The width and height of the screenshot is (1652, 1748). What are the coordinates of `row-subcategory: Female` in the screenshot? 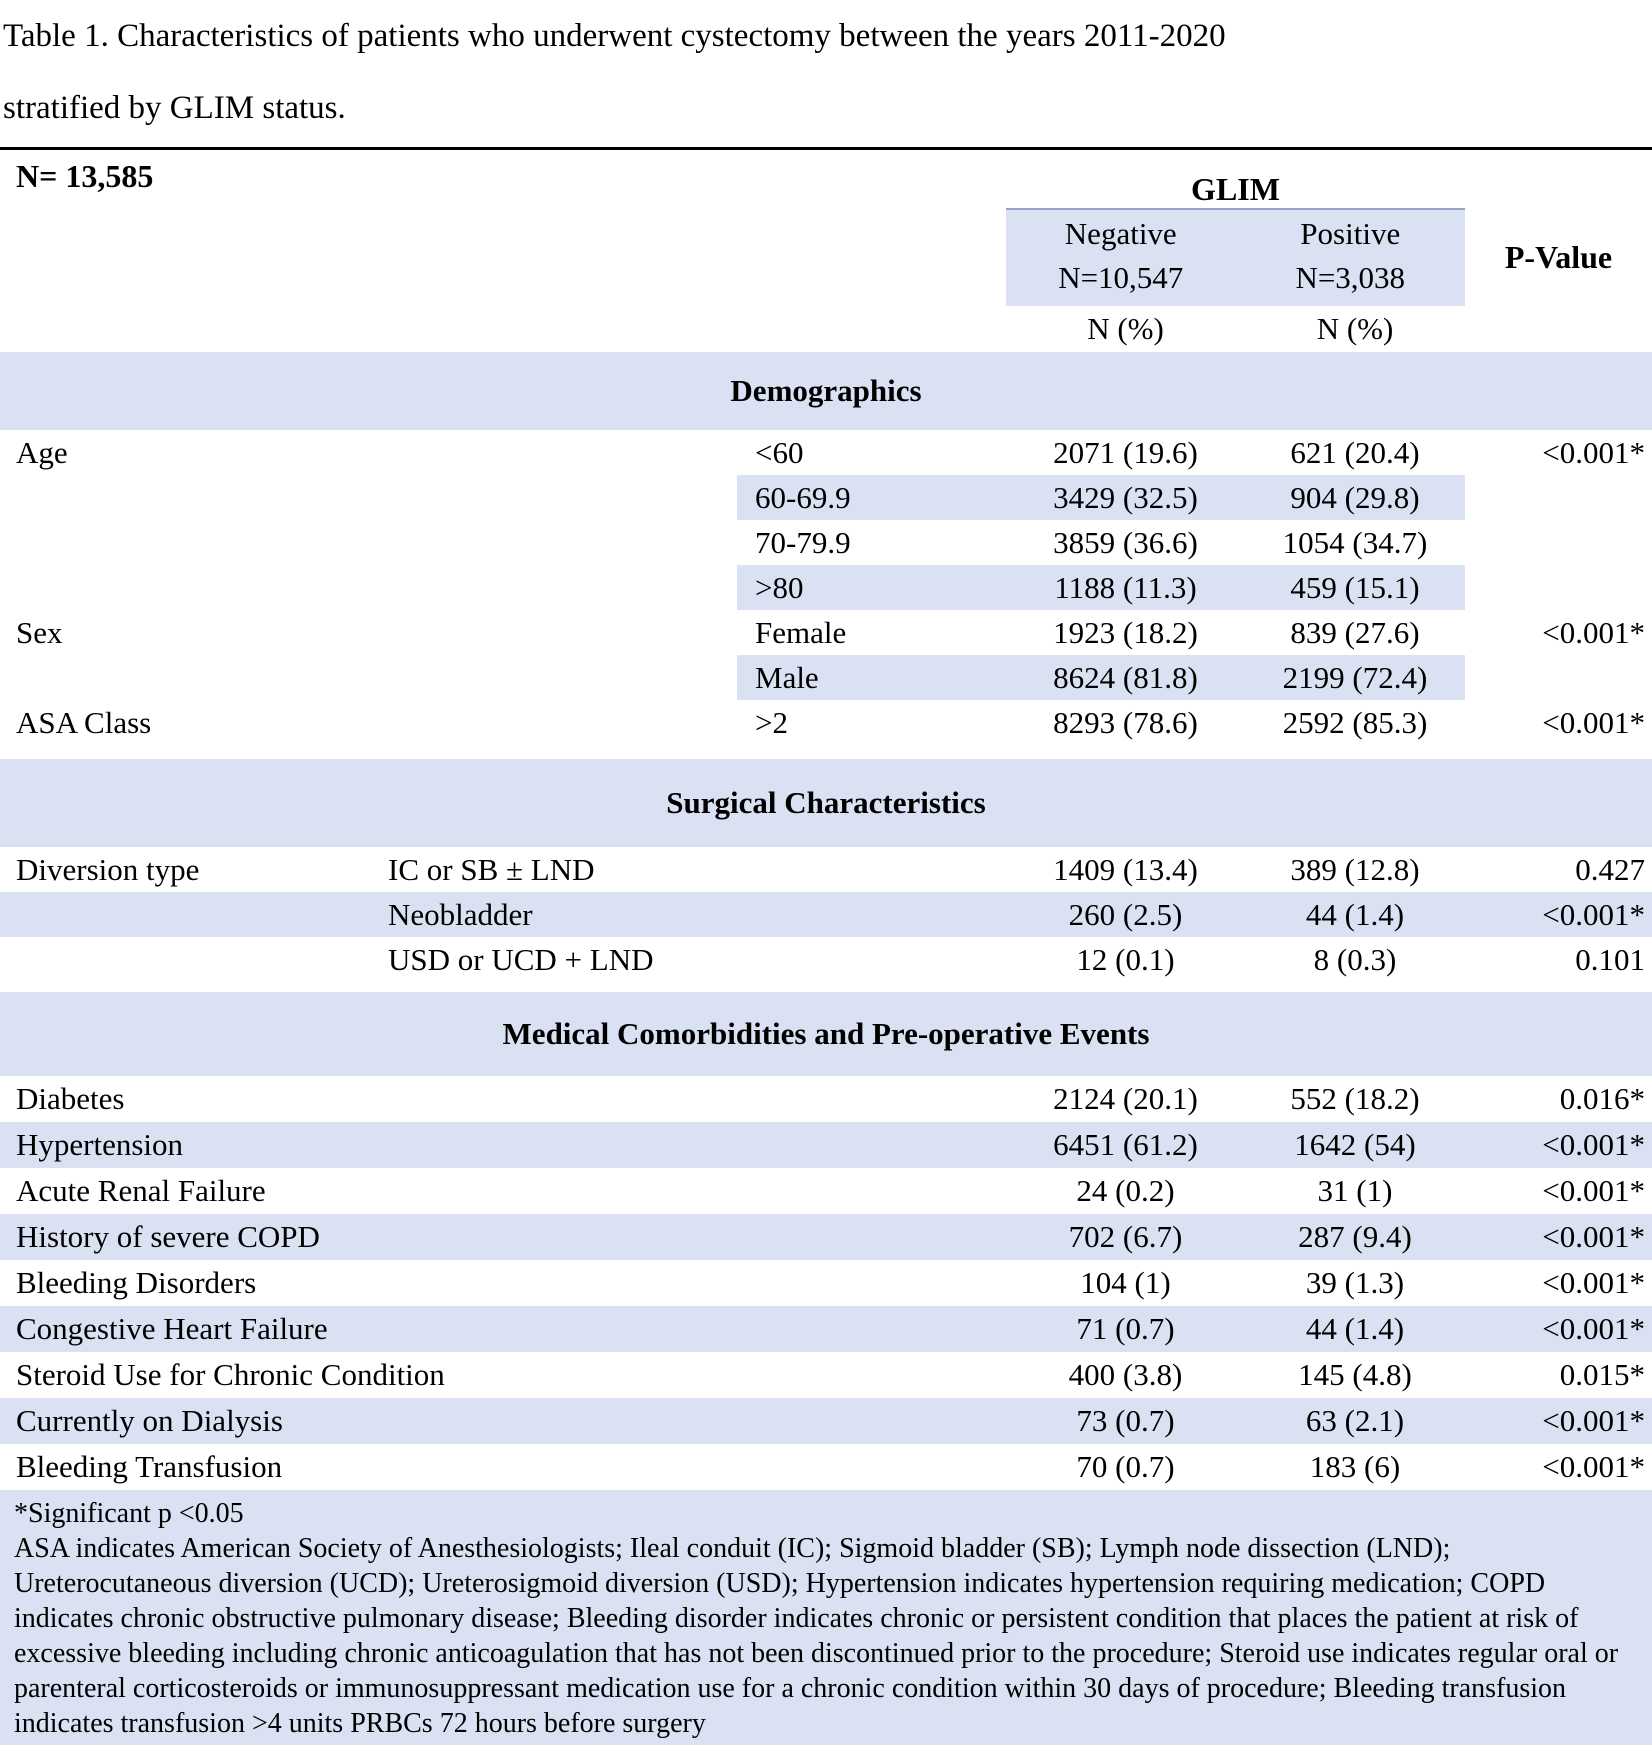 It's located at (801, 632).